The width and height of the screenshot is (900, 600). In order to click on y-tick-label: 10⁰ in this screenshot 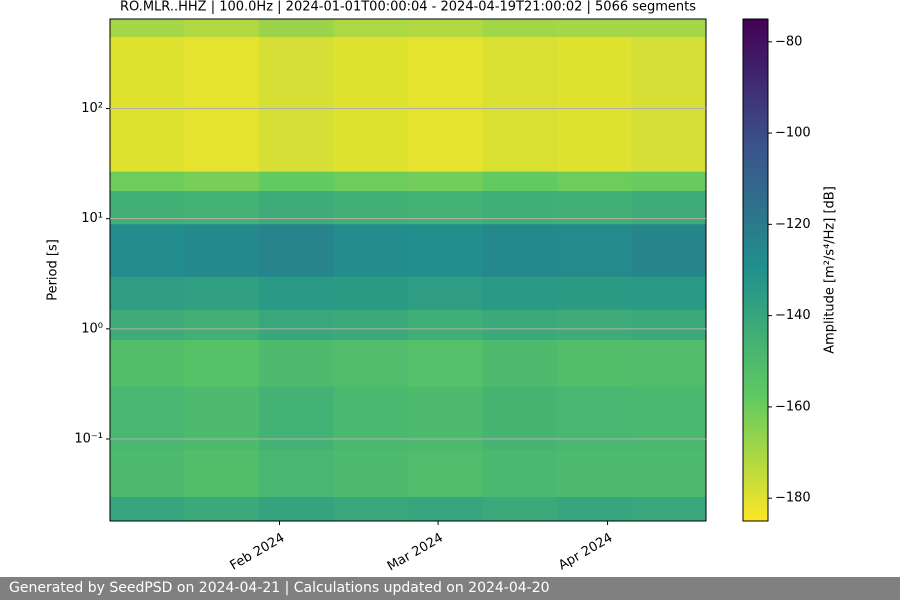, I will do `click(92, 328)`.